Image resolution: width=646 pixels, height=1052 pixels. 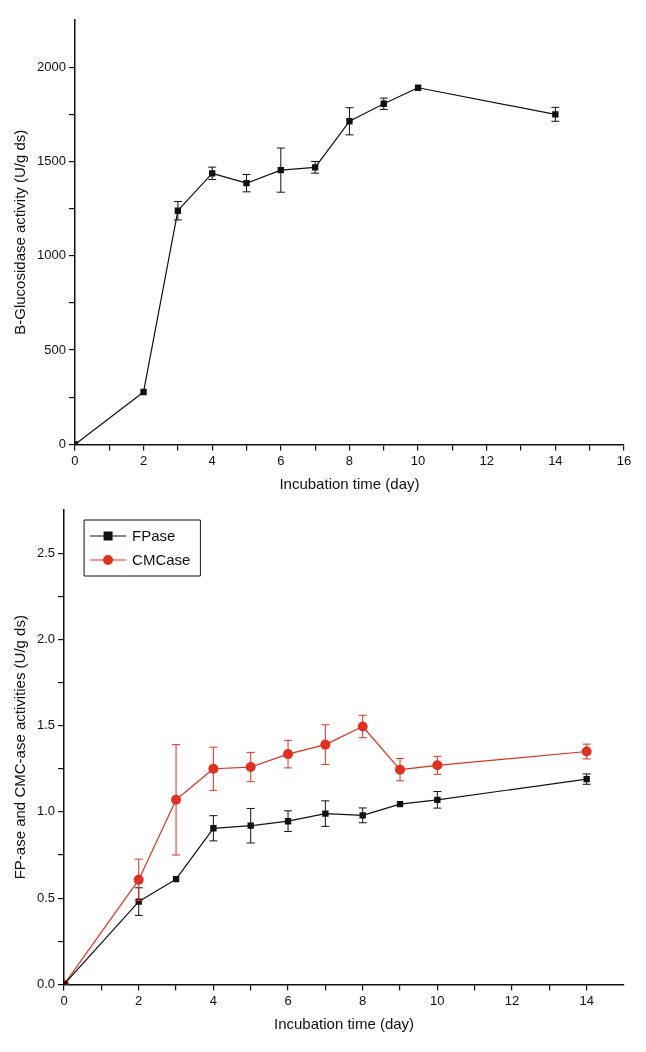 What do you see at coordinates (20, 232) in the screenshot?
I see `y-axis-title: B-Glucosidase activity (U/g ds)` at bounding box center [20, 232].